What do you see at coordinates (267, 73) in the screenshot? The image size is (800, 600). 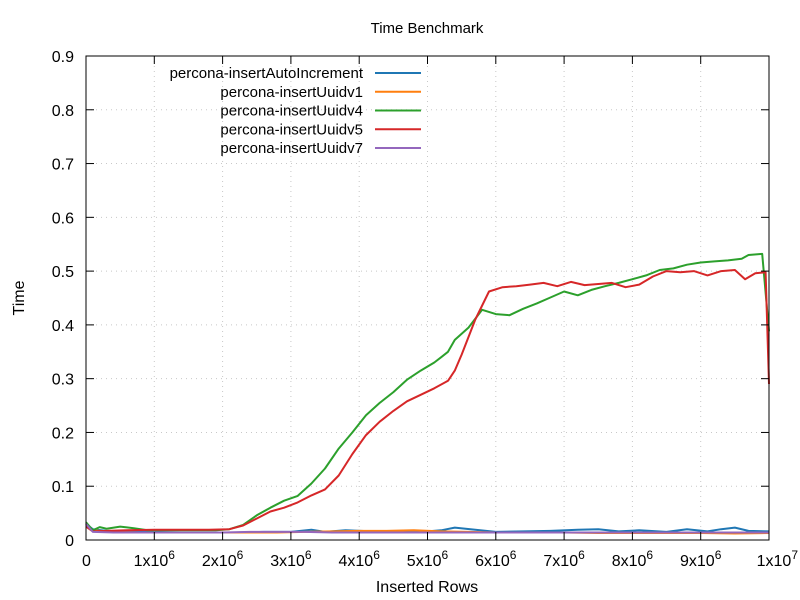 I see `legend-label: percona-insertAutoIncrement` at bounding box center [267, 73].